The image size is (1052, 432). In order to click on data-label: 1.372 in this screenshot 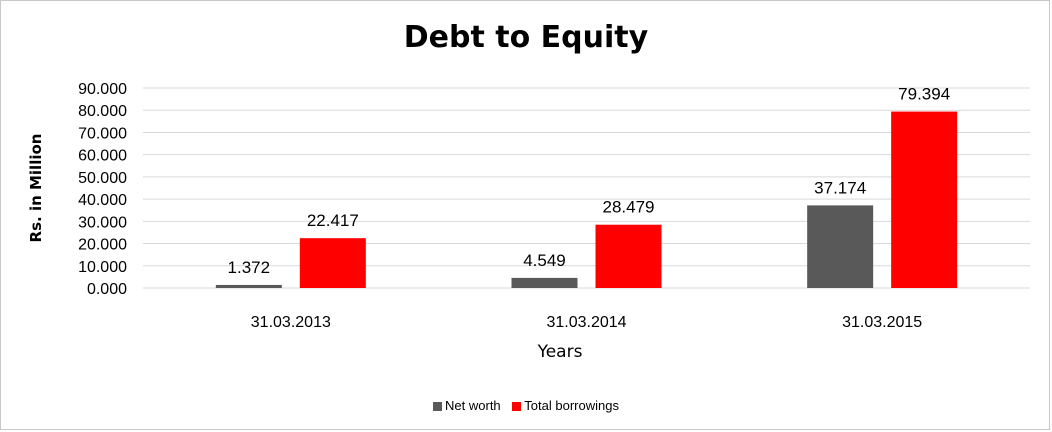, I will do `click(249, 267)`.